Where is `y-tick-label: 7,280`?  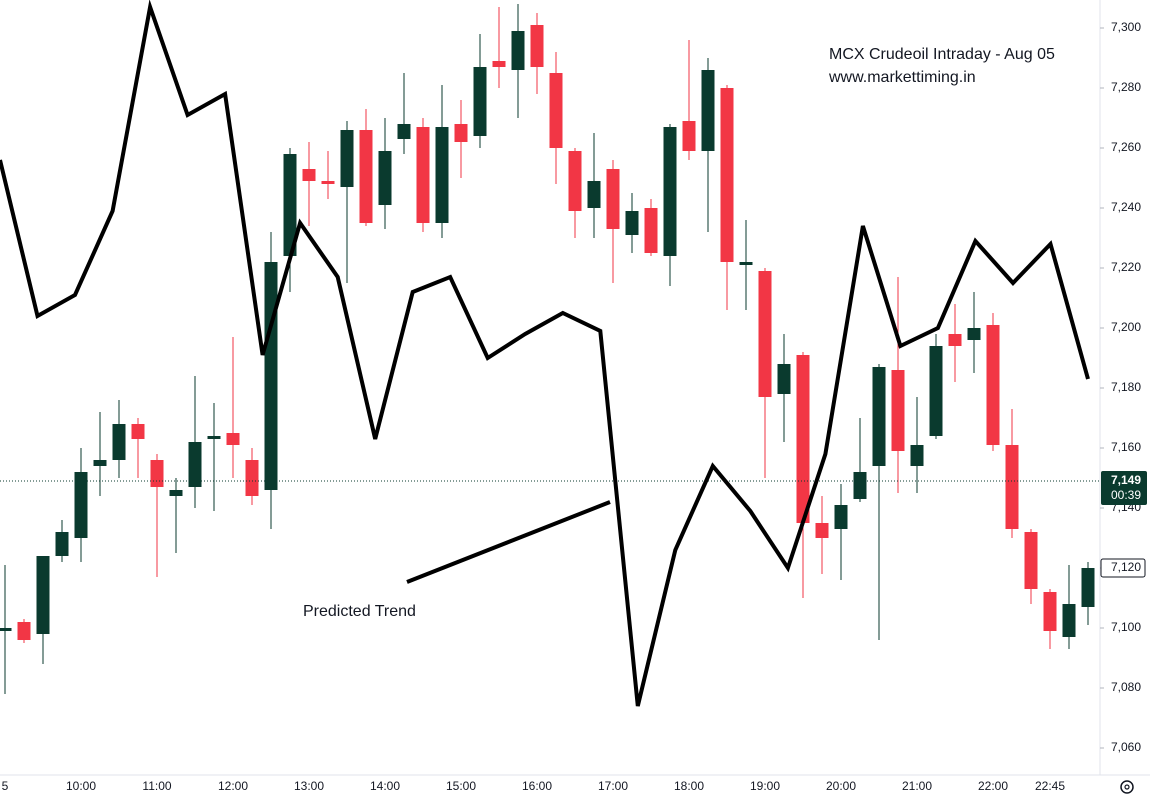
y-tick-label: 7,280 is located at coordinates (1126, 87).